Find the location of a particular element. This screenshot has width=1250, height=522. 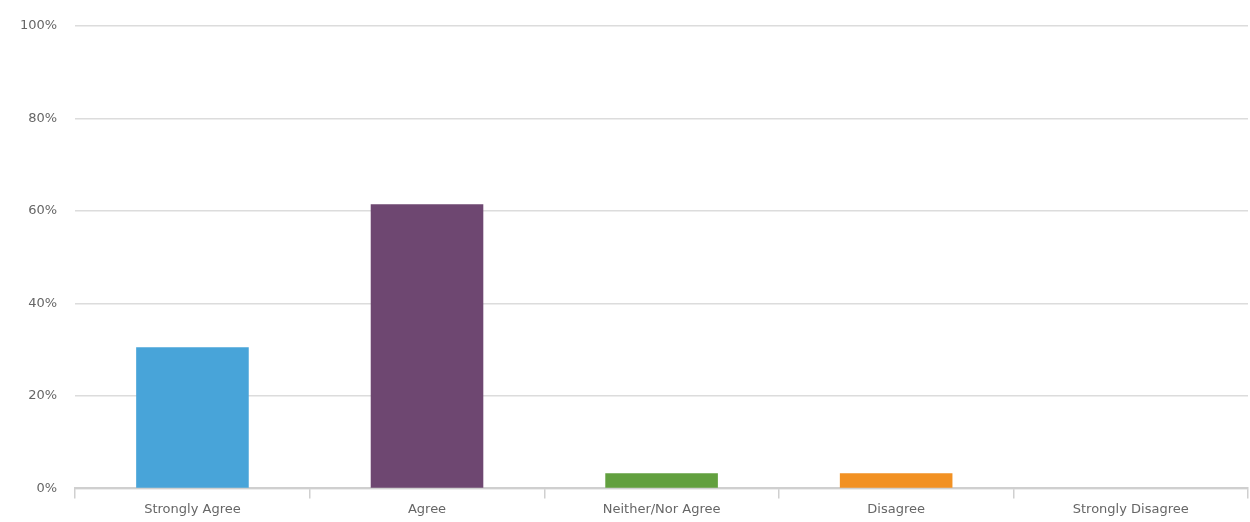

x-tick-label: Agree is located at coordinates (427, 508).